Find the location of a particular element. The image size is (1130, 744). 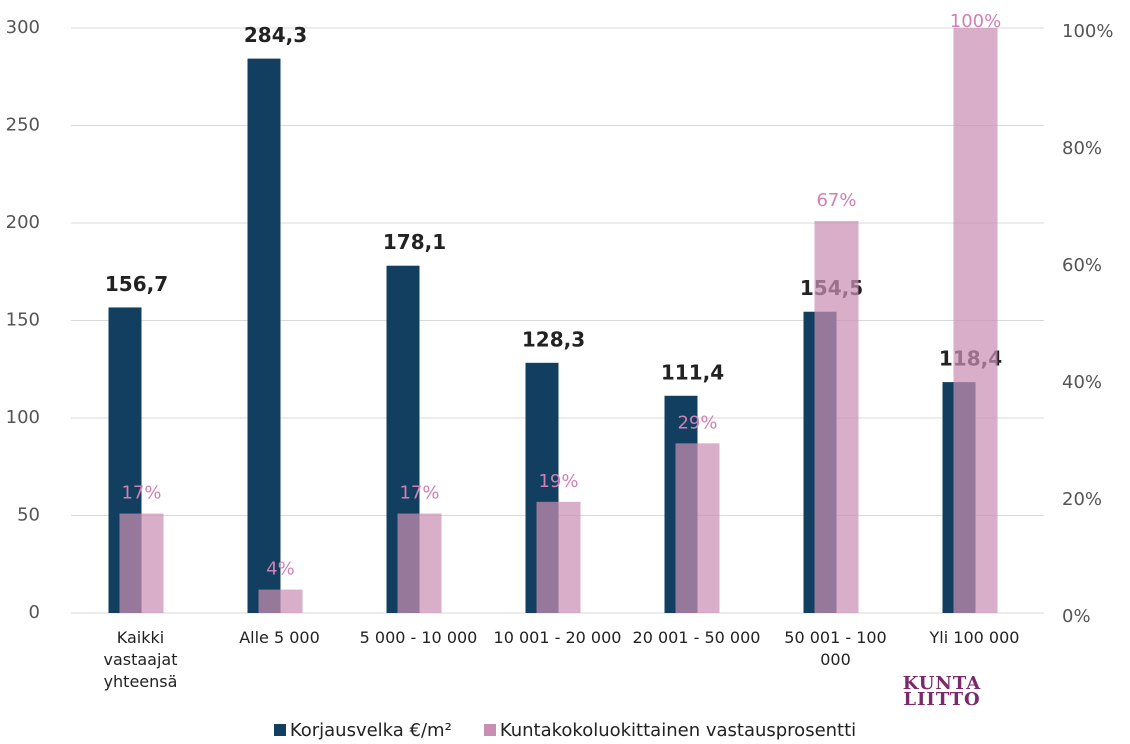

value-label: 19% is located at coordinates (558, 481).